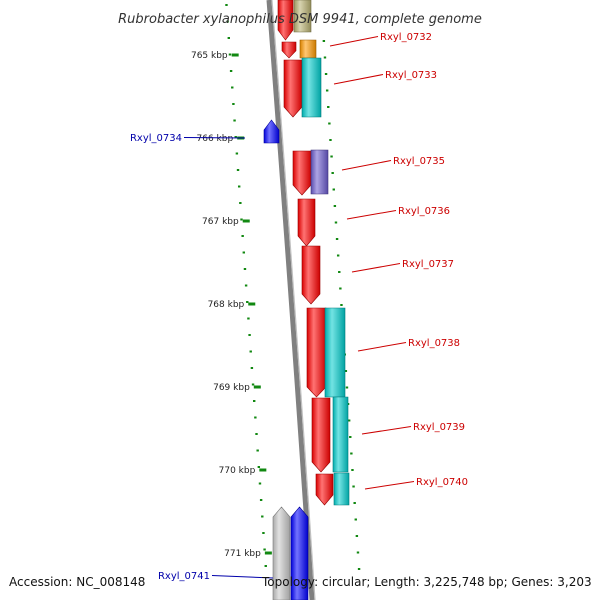 The width and height of the screenshot is (600, 600). What do you see at coordinates (226, 305) in the screenshot?
I see `kbp-tick-label: 768 kbp` at bounding box center [226, 305].